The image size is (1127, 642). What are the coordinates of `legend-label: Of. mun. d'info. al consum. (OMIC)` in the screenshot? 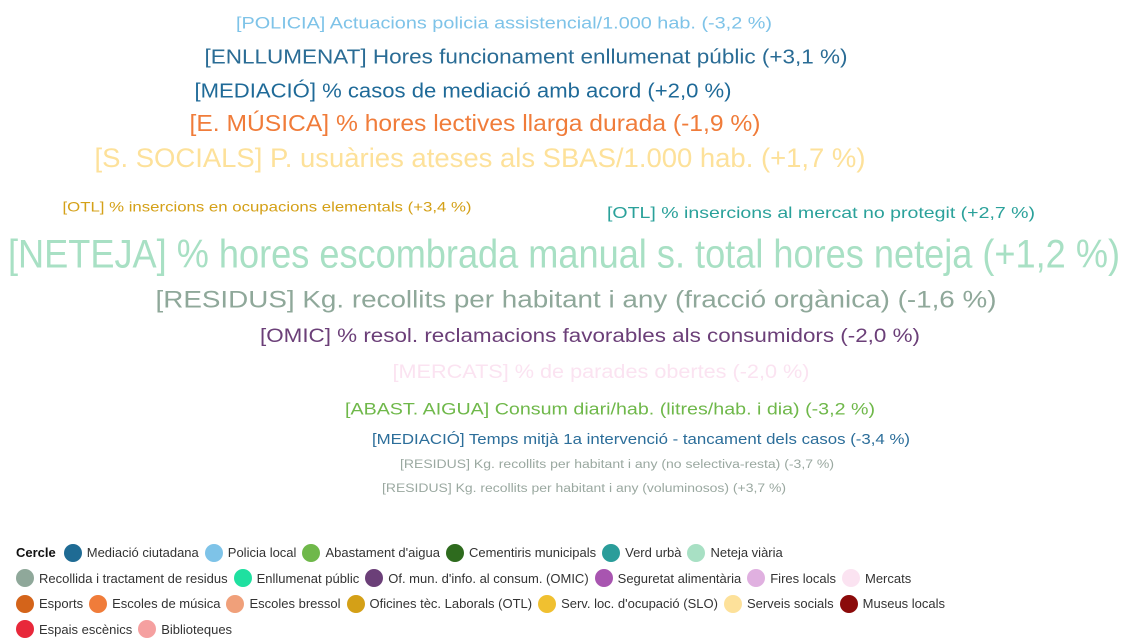 It's located at (488, 578).